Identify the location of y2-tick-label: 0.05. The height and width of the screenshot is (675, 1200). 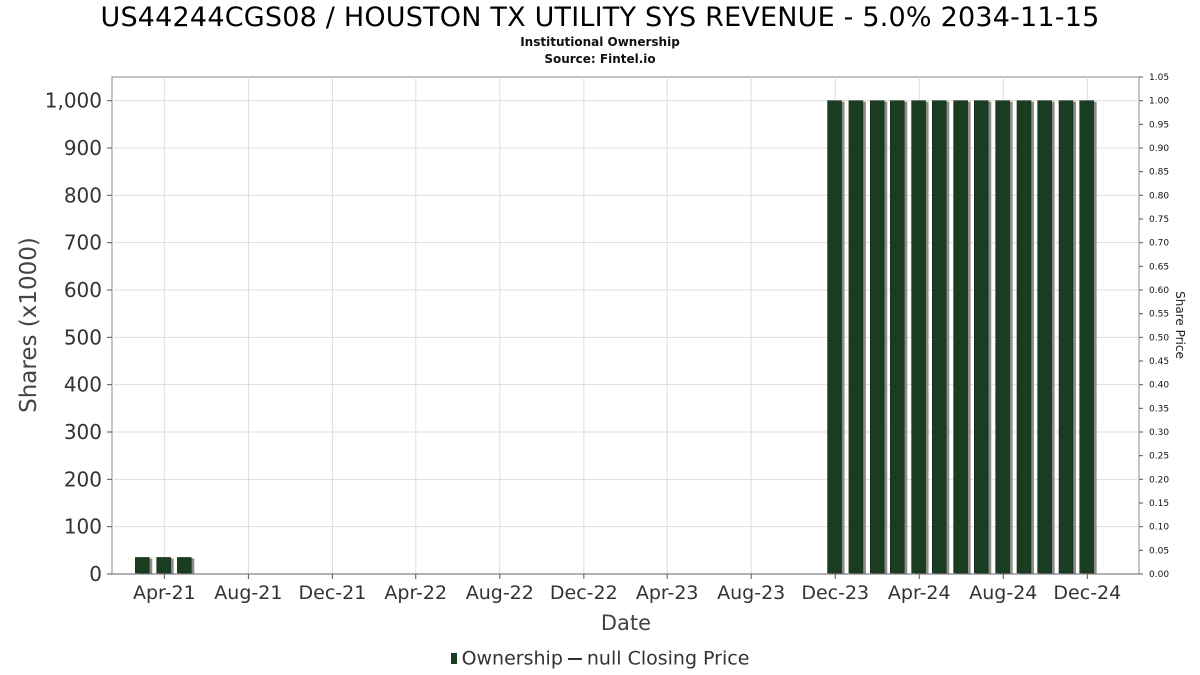
(1159, 551).